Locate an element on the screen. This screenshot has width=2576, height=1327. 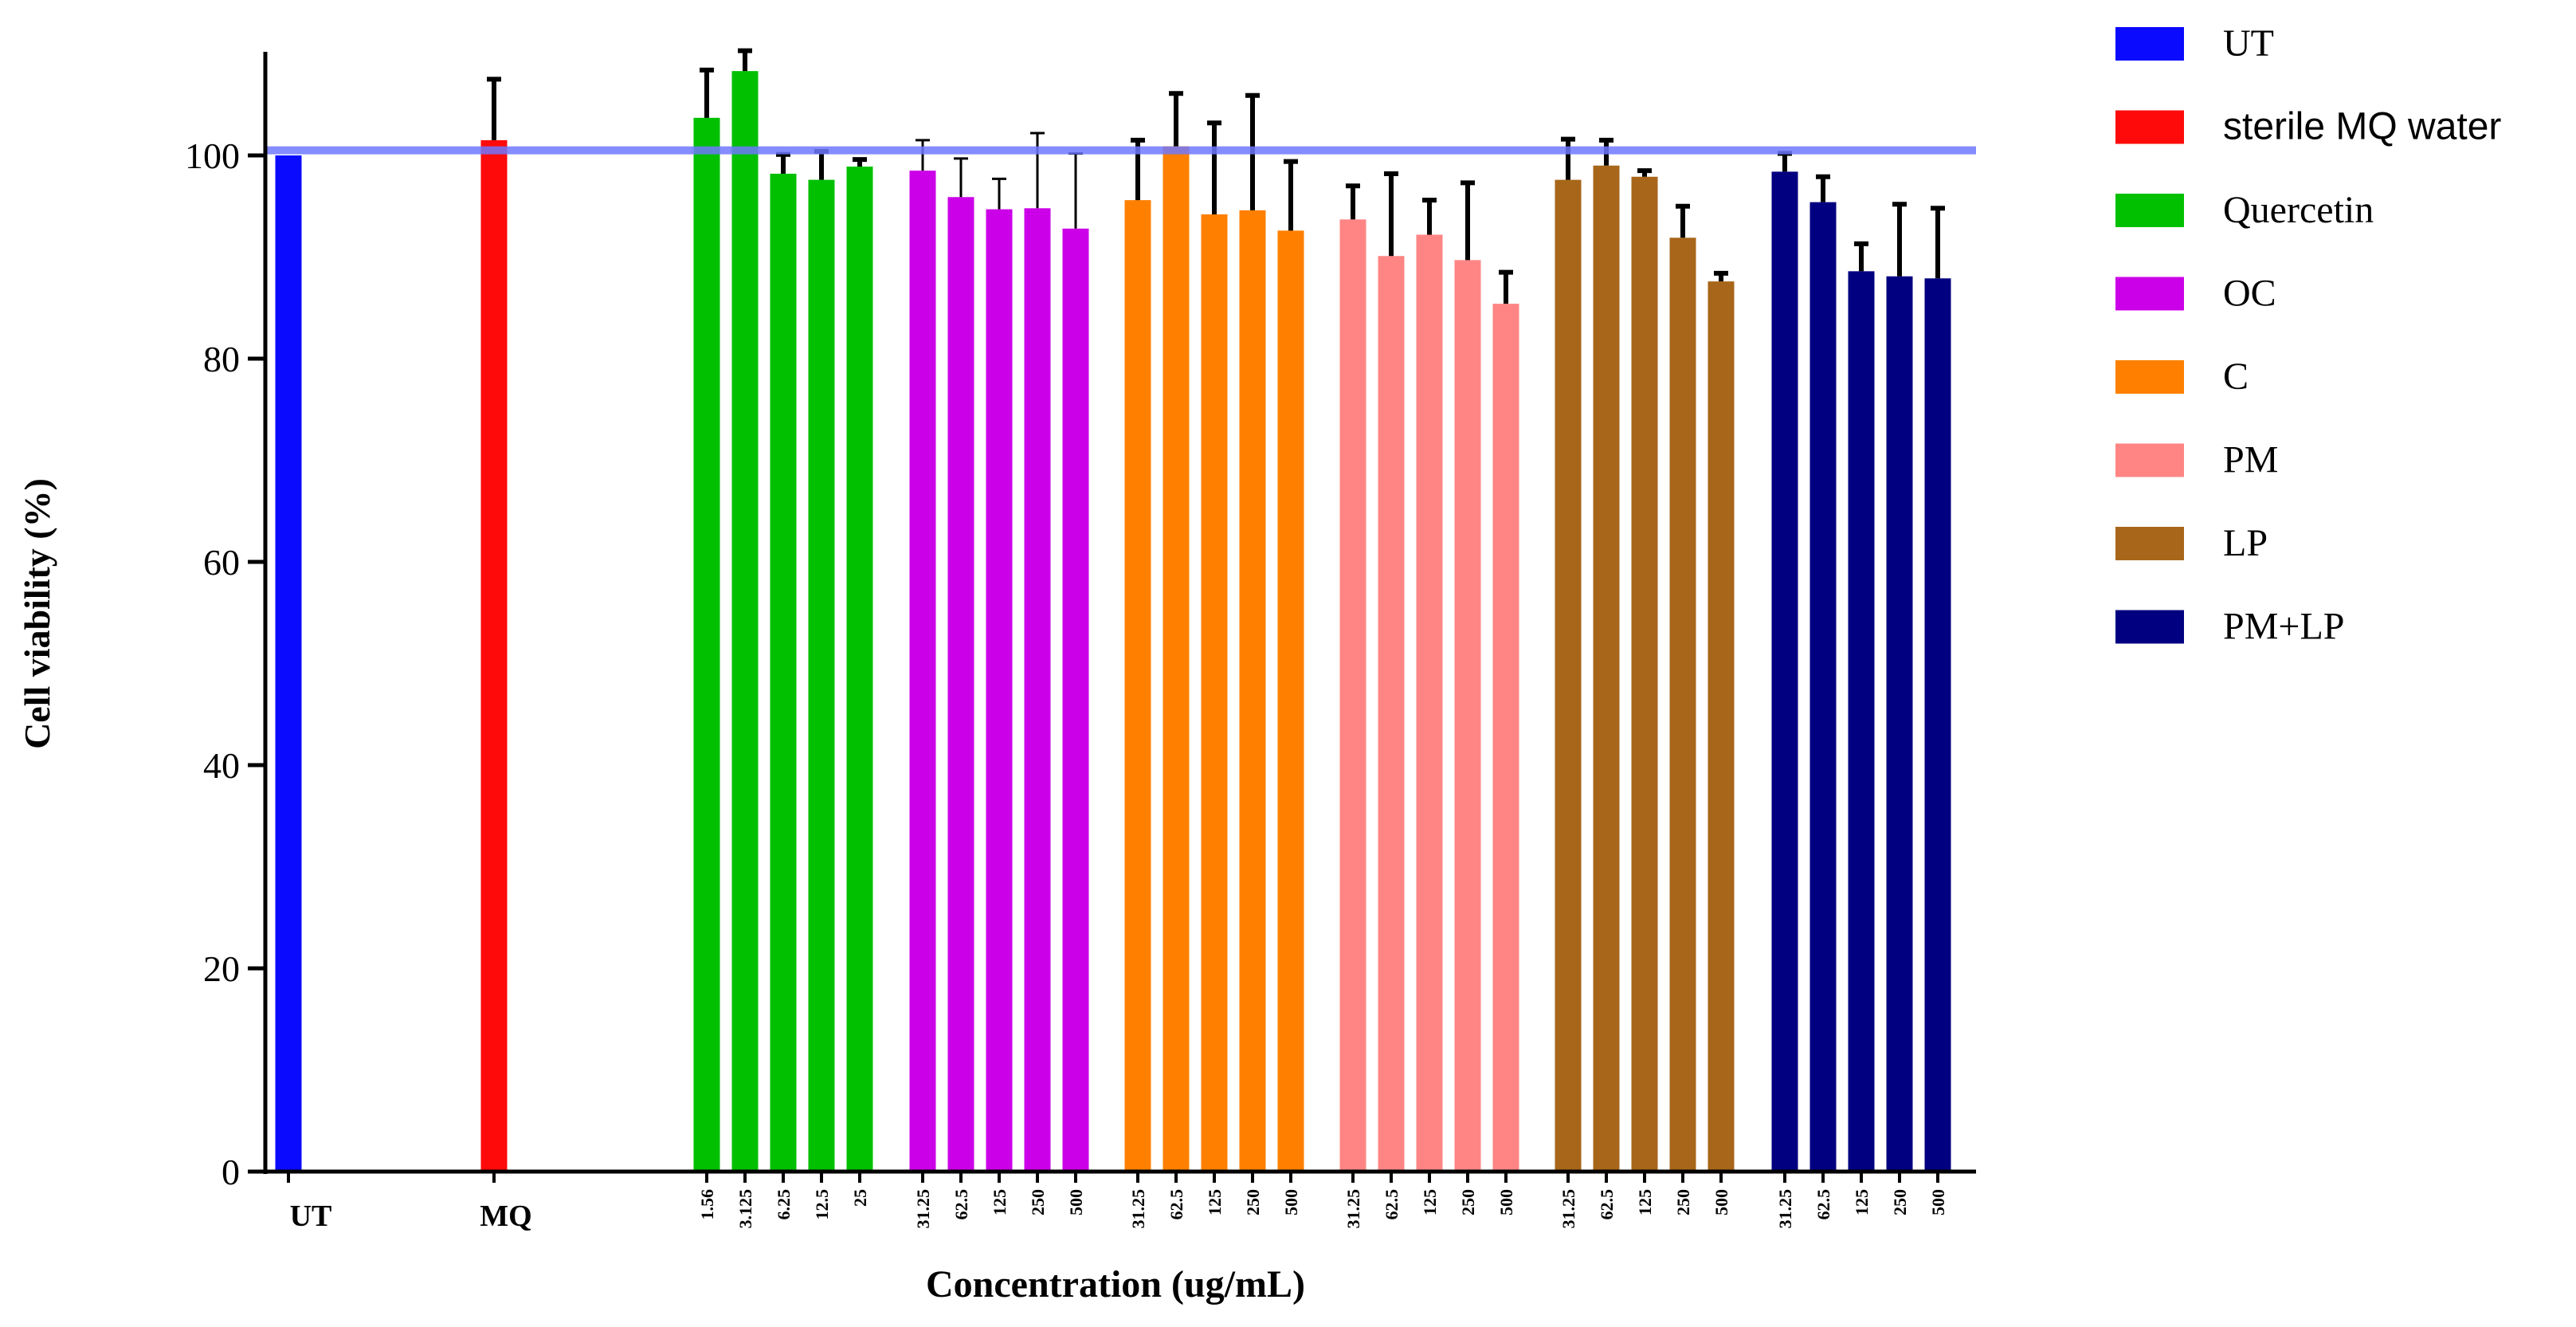
y-tick-label: 40 is located at coordinates (221, 765).